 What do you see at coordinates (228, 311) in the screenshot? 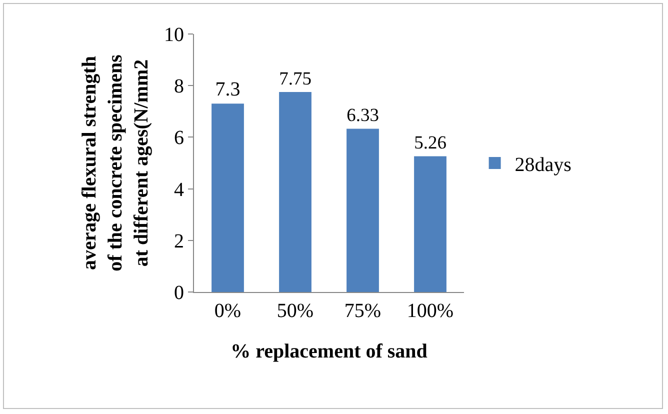
I see `x-tick-label: 0%` at bounding box center [228, 311].